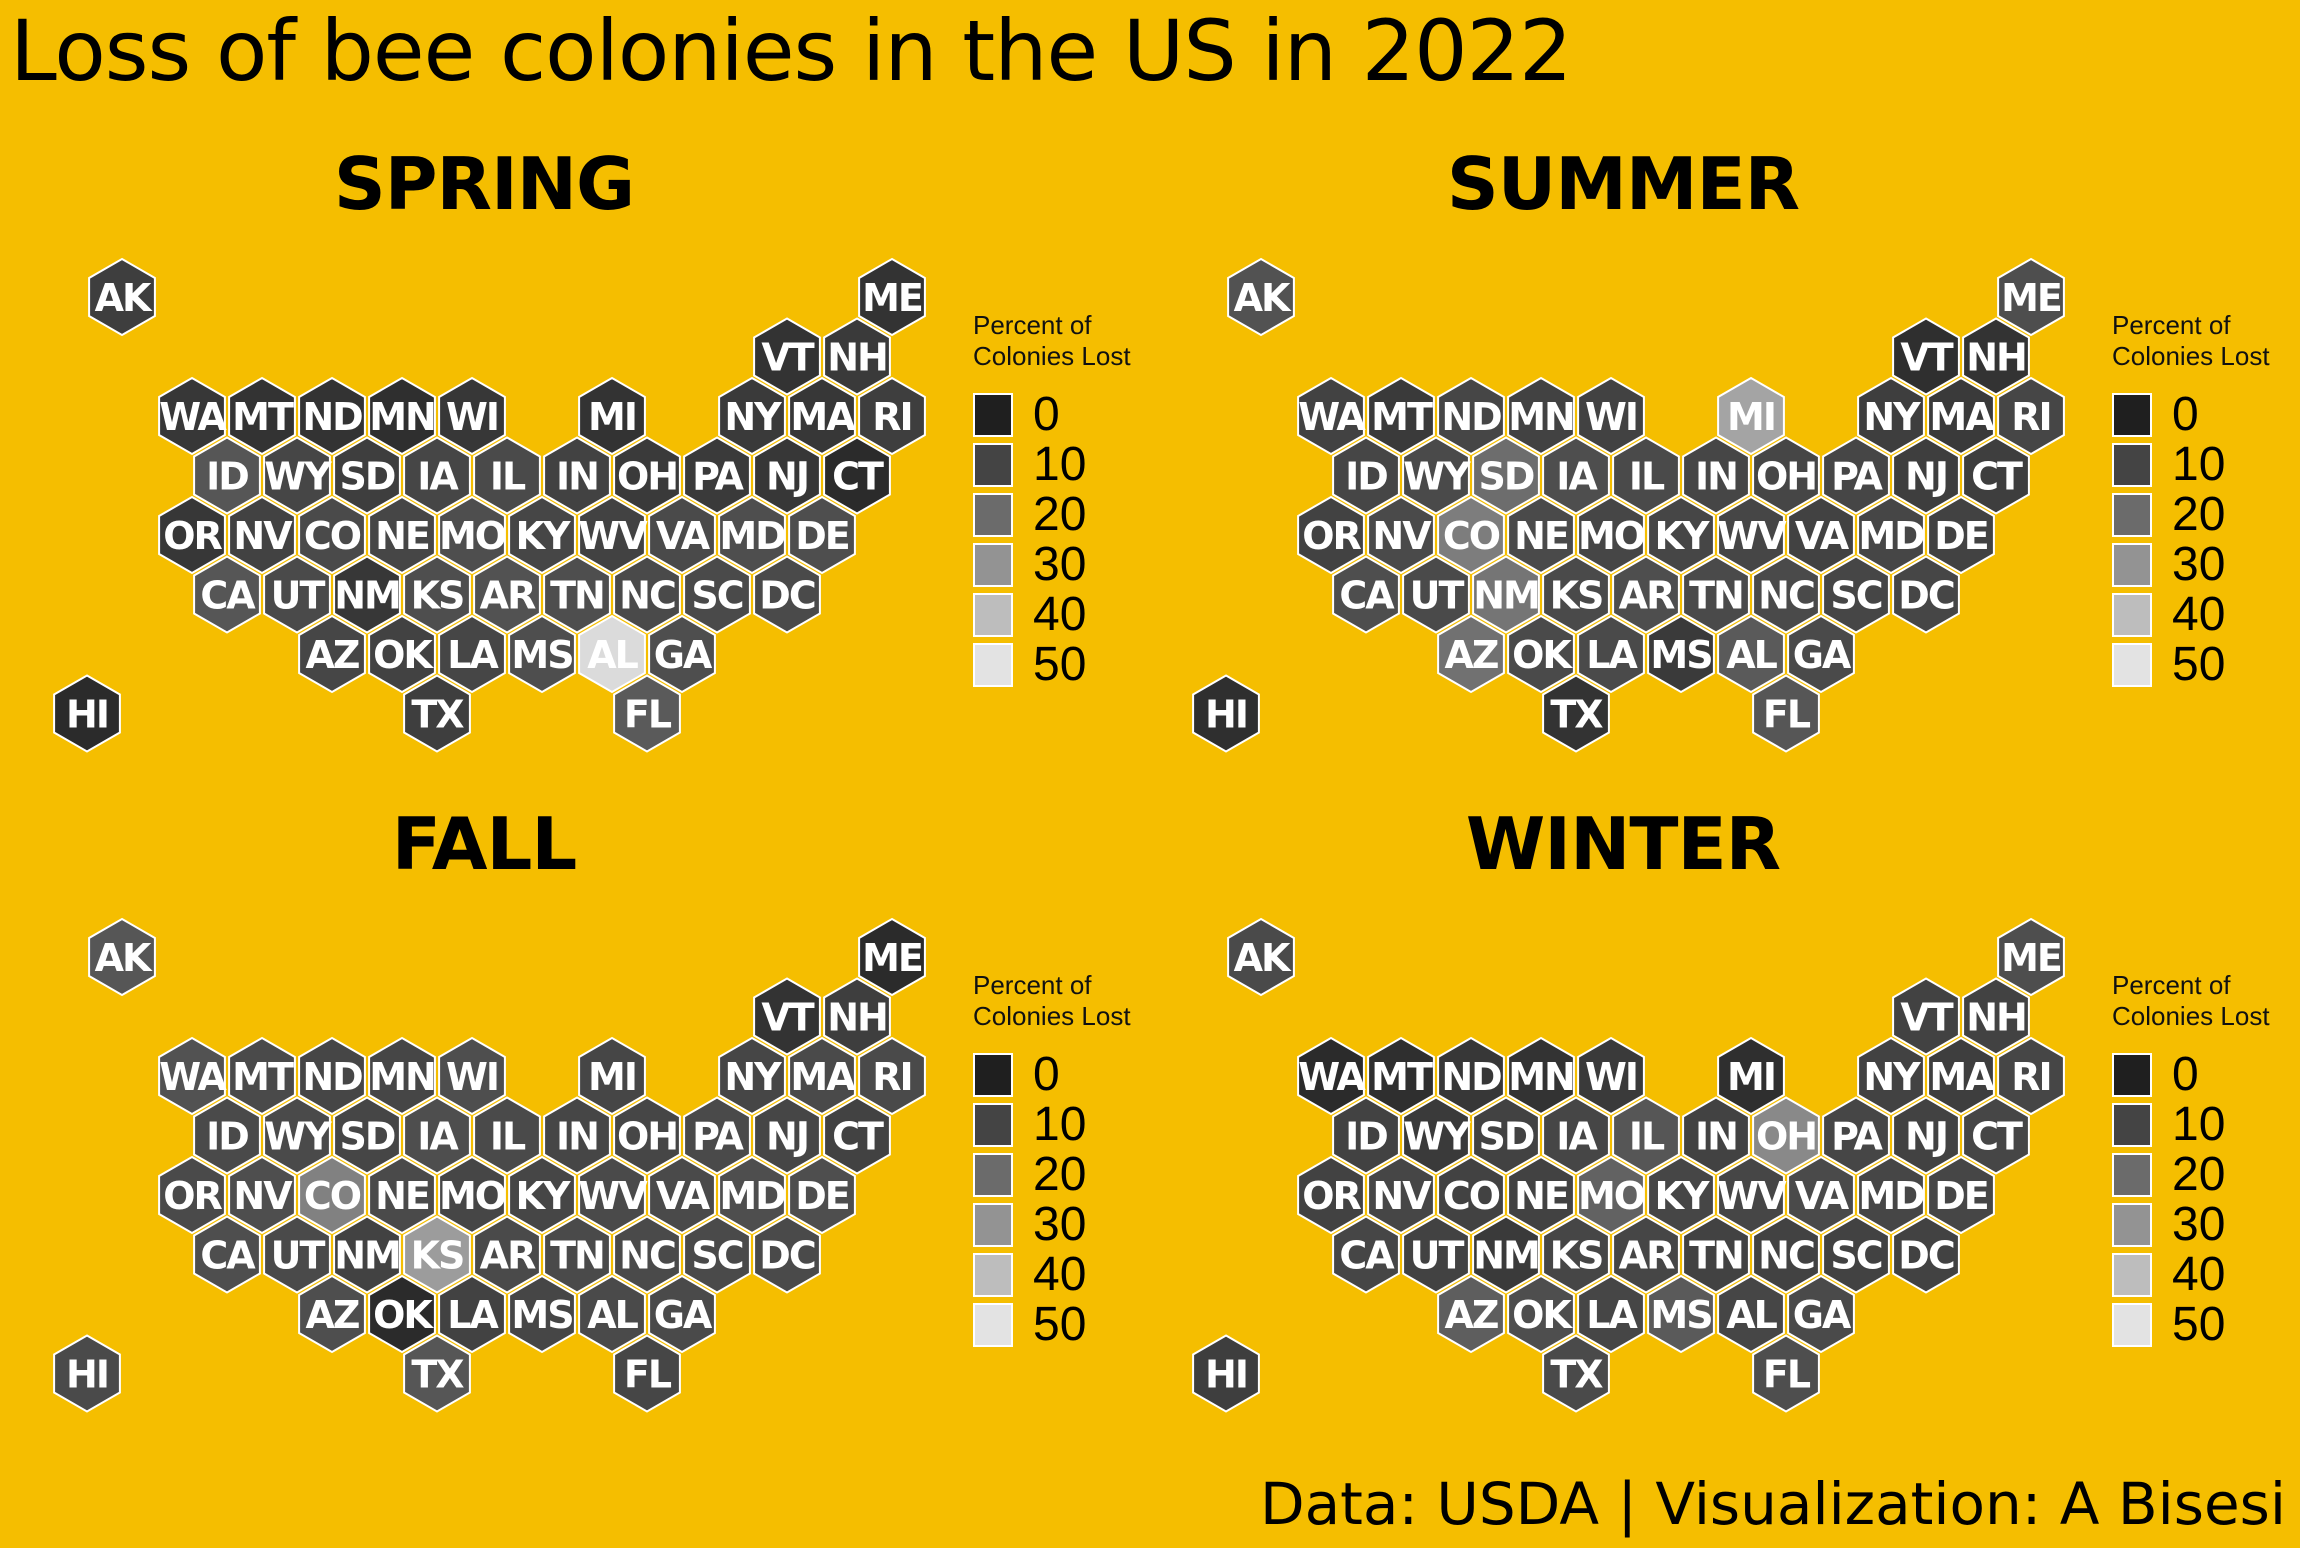 This screenshot has height=1548, width=2300. Describe the element at coordinates (192, 535) in the screenshot. I see `state-hex-or: OR` at that location.